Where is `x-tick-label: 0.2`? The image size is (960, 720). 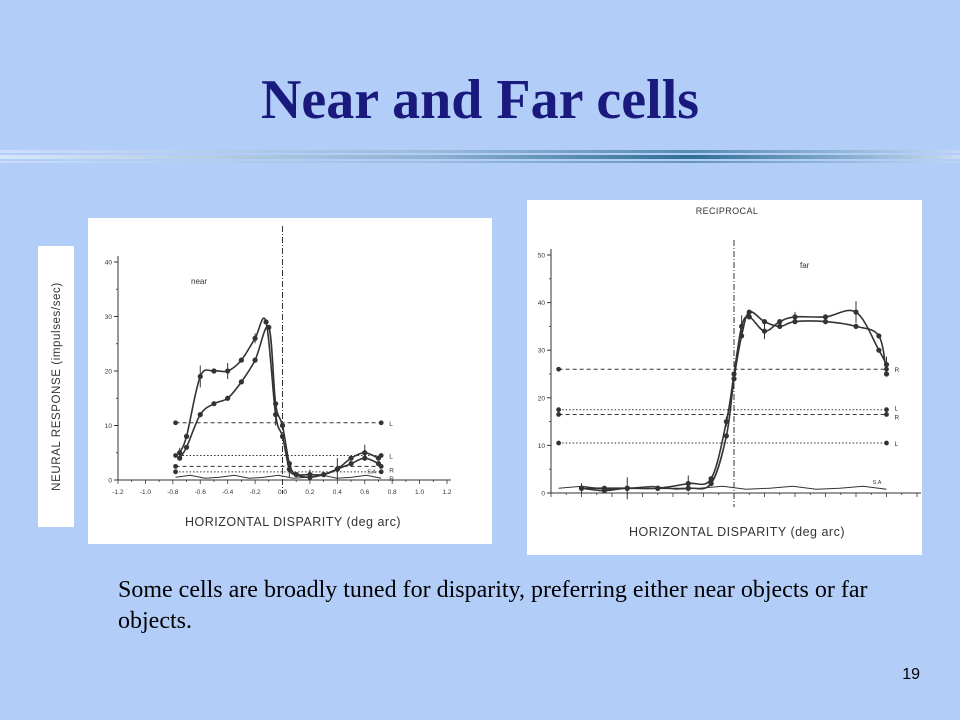
x-tick-label: 0.2 is located at coordinates (309, 492).